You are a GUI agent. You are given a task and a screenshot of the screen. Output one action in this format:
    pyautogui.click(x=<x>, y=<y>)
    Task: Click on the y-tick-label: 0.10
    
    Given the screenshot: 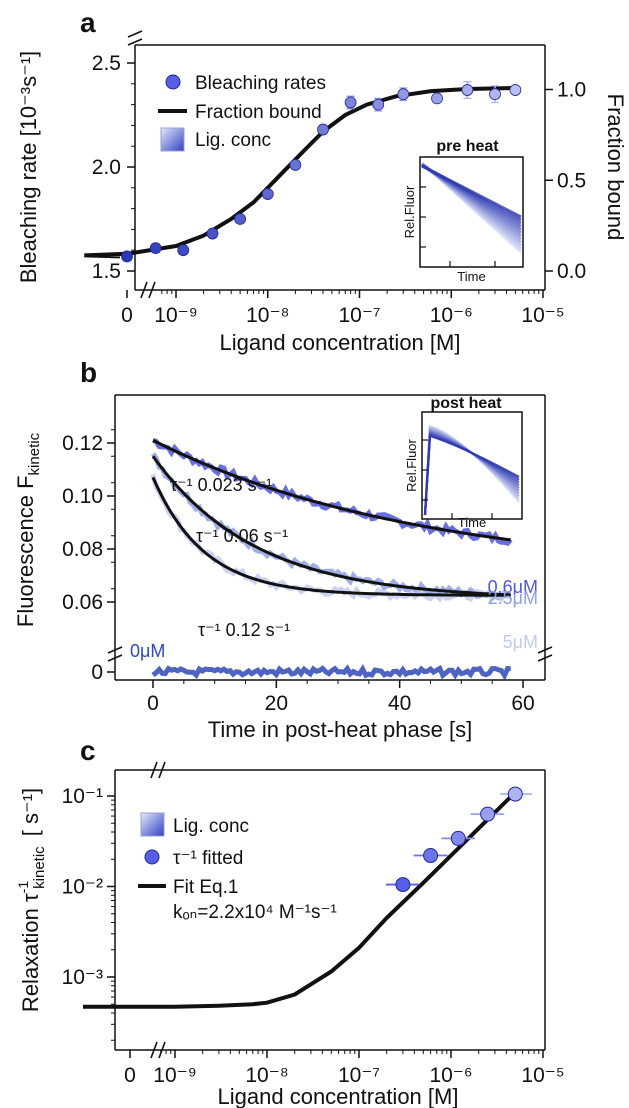 What is the action you would take?
    pyautogui.click(x=82, y=496)
    